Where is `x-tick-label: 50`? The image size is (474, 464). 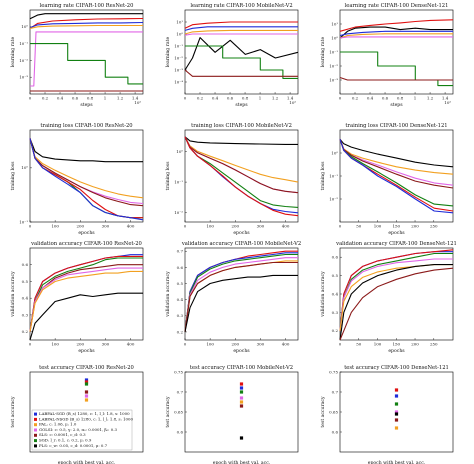 x-tick-label: 50 is located at coordinates (359, 344).